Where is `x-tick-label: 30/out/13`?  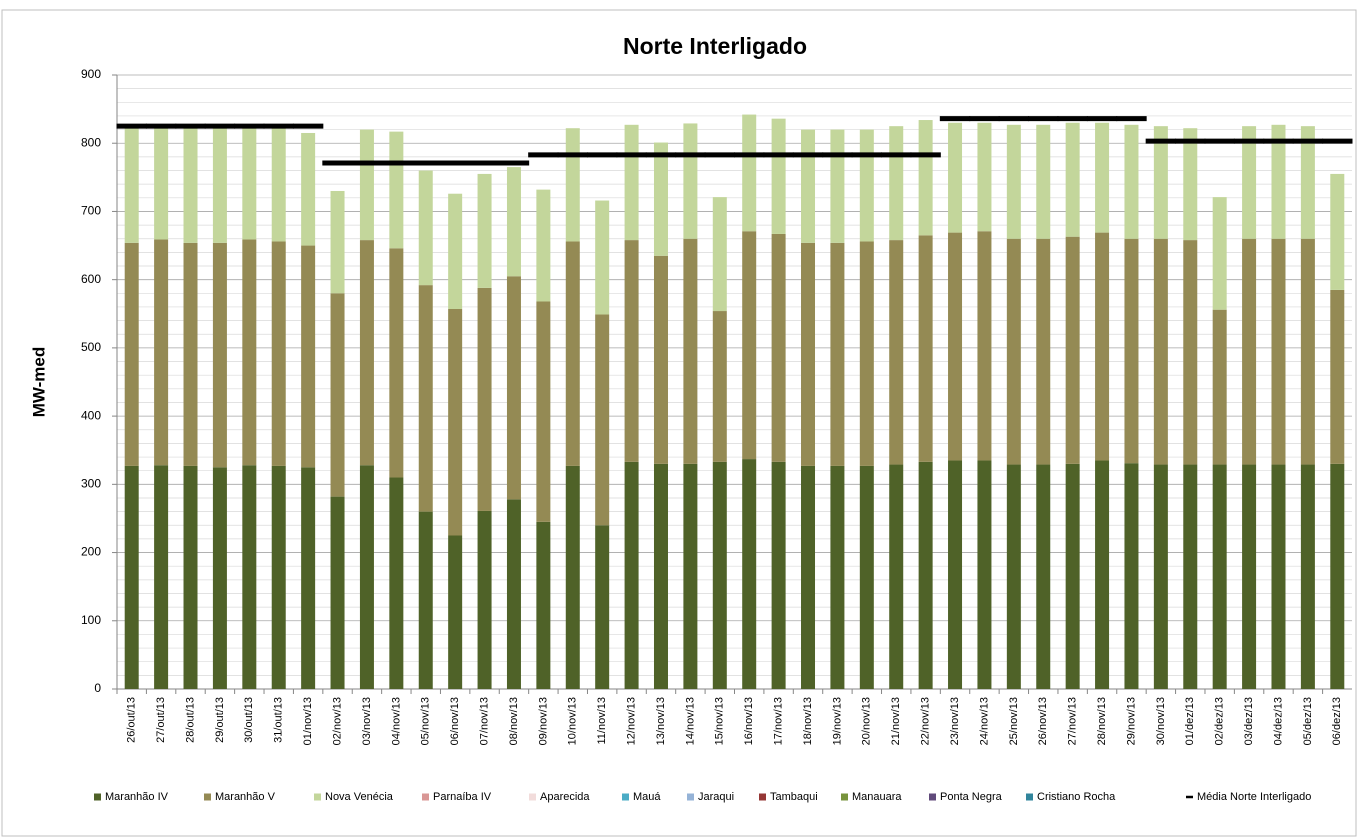 x-tick-label: 30/out/13 is located at coordinates (249, 720).